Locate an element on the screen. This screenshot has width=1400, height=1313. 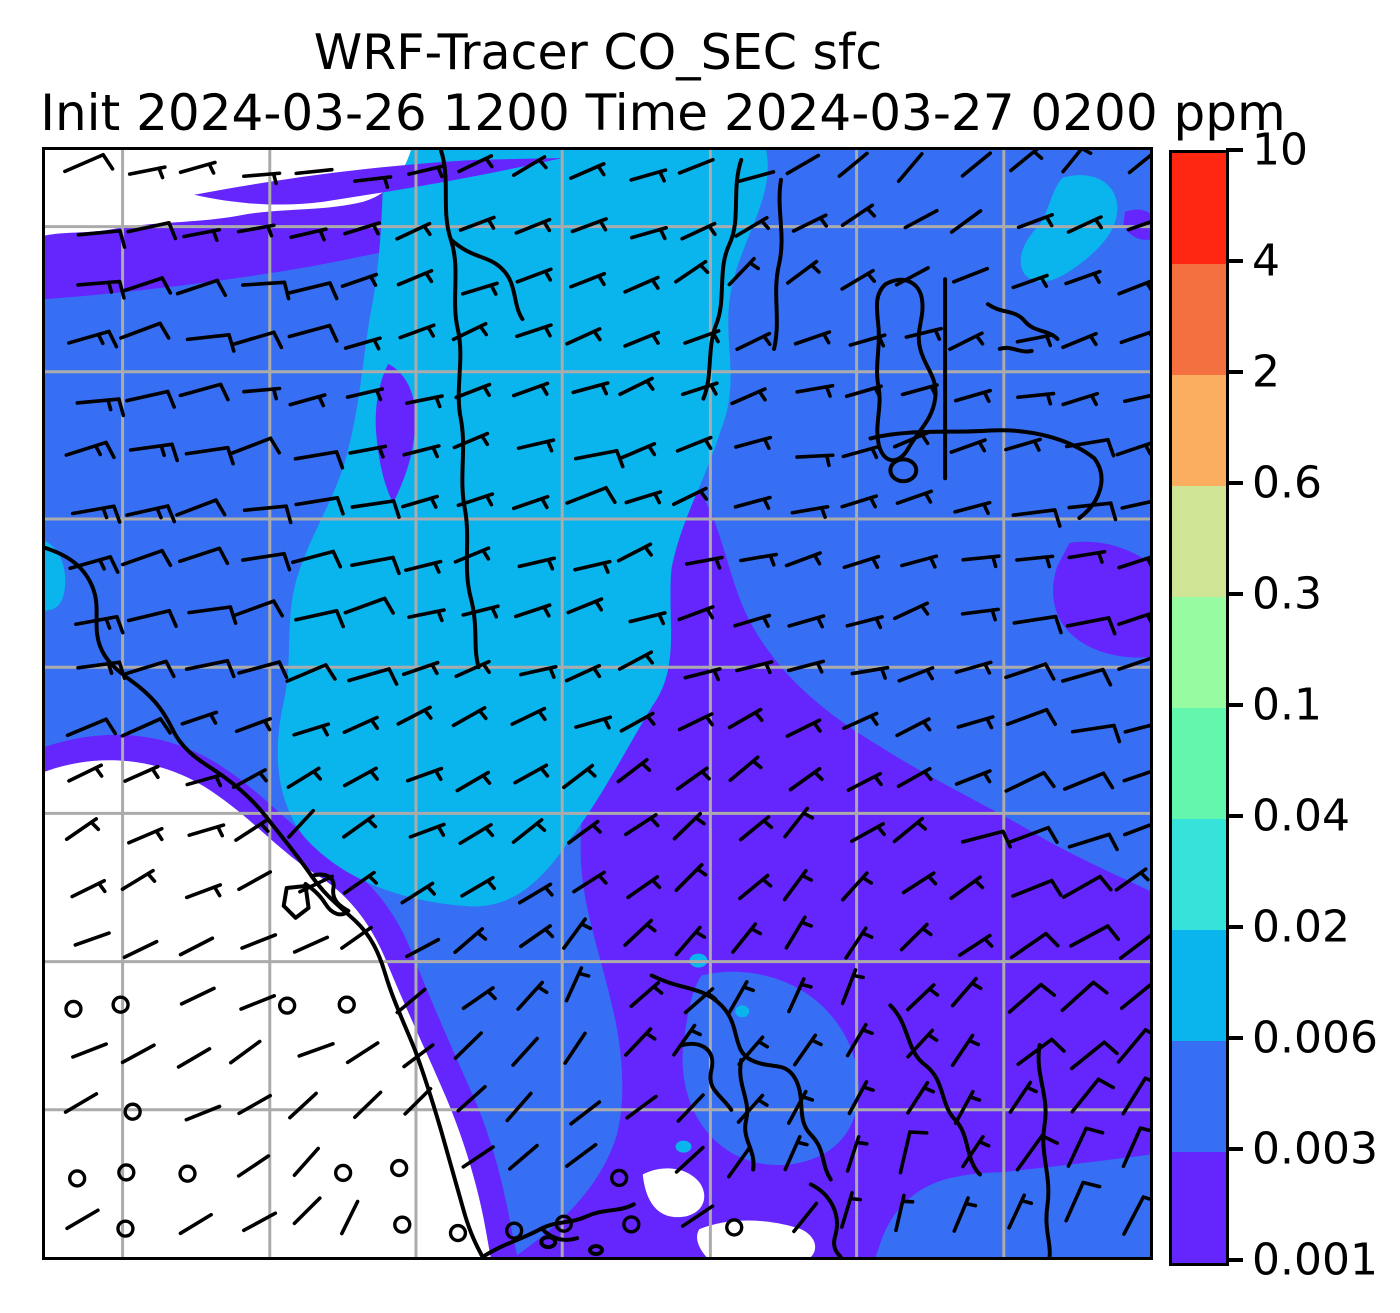
contour-region-violet is located at coordinates (395, 433).